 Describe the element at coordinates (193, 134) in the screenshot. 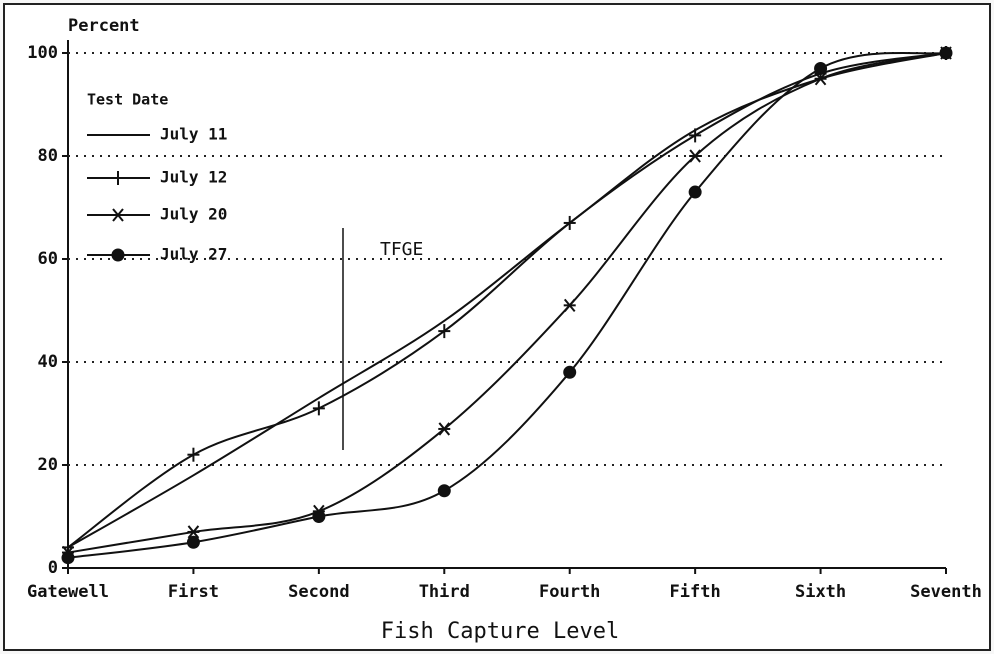

I see `legend-label: July 11` at that location.